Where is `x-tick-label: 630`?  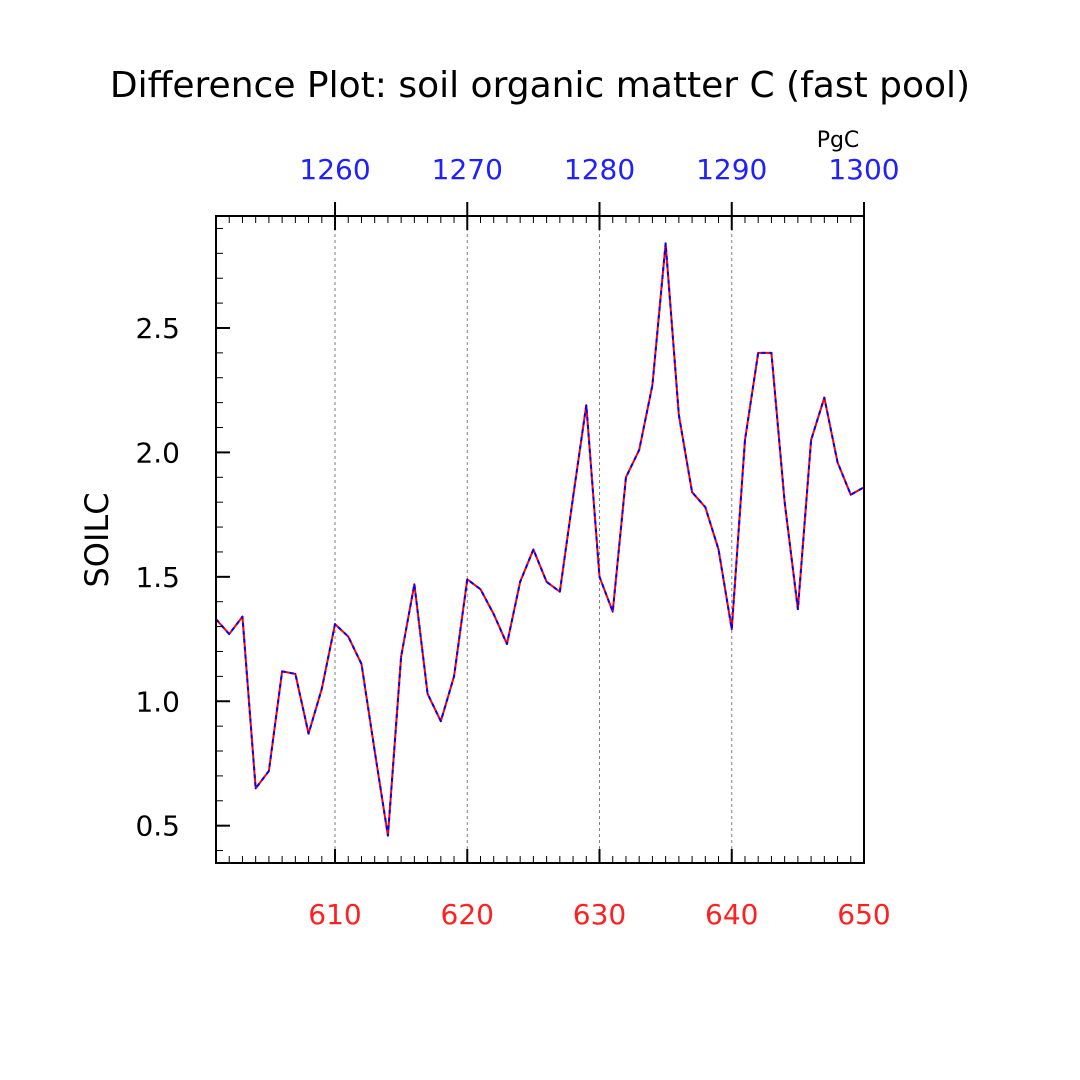 x-tick-label: 630 is located at coordinates (599, 914).